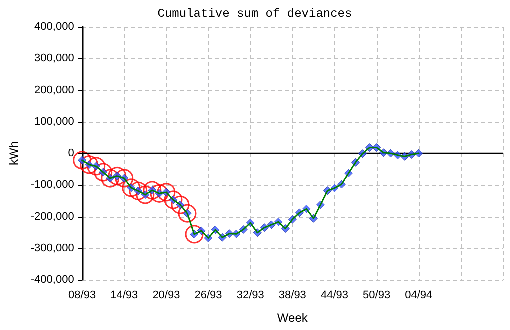 The image size is (510, 330). What do you see at coordinates (124, 296) in the screenshot?
I see `x-tick-label: 14/93` at bounding box center [124, 296].